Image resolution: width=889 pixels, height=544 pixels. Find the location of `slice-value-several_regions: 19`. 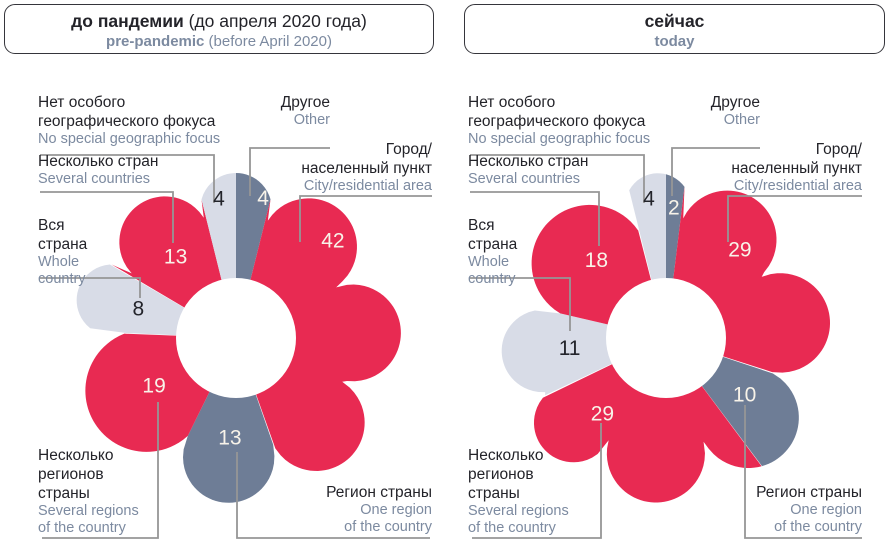

slice-value-several_regions: 19 is located at coordinates (153, 386).